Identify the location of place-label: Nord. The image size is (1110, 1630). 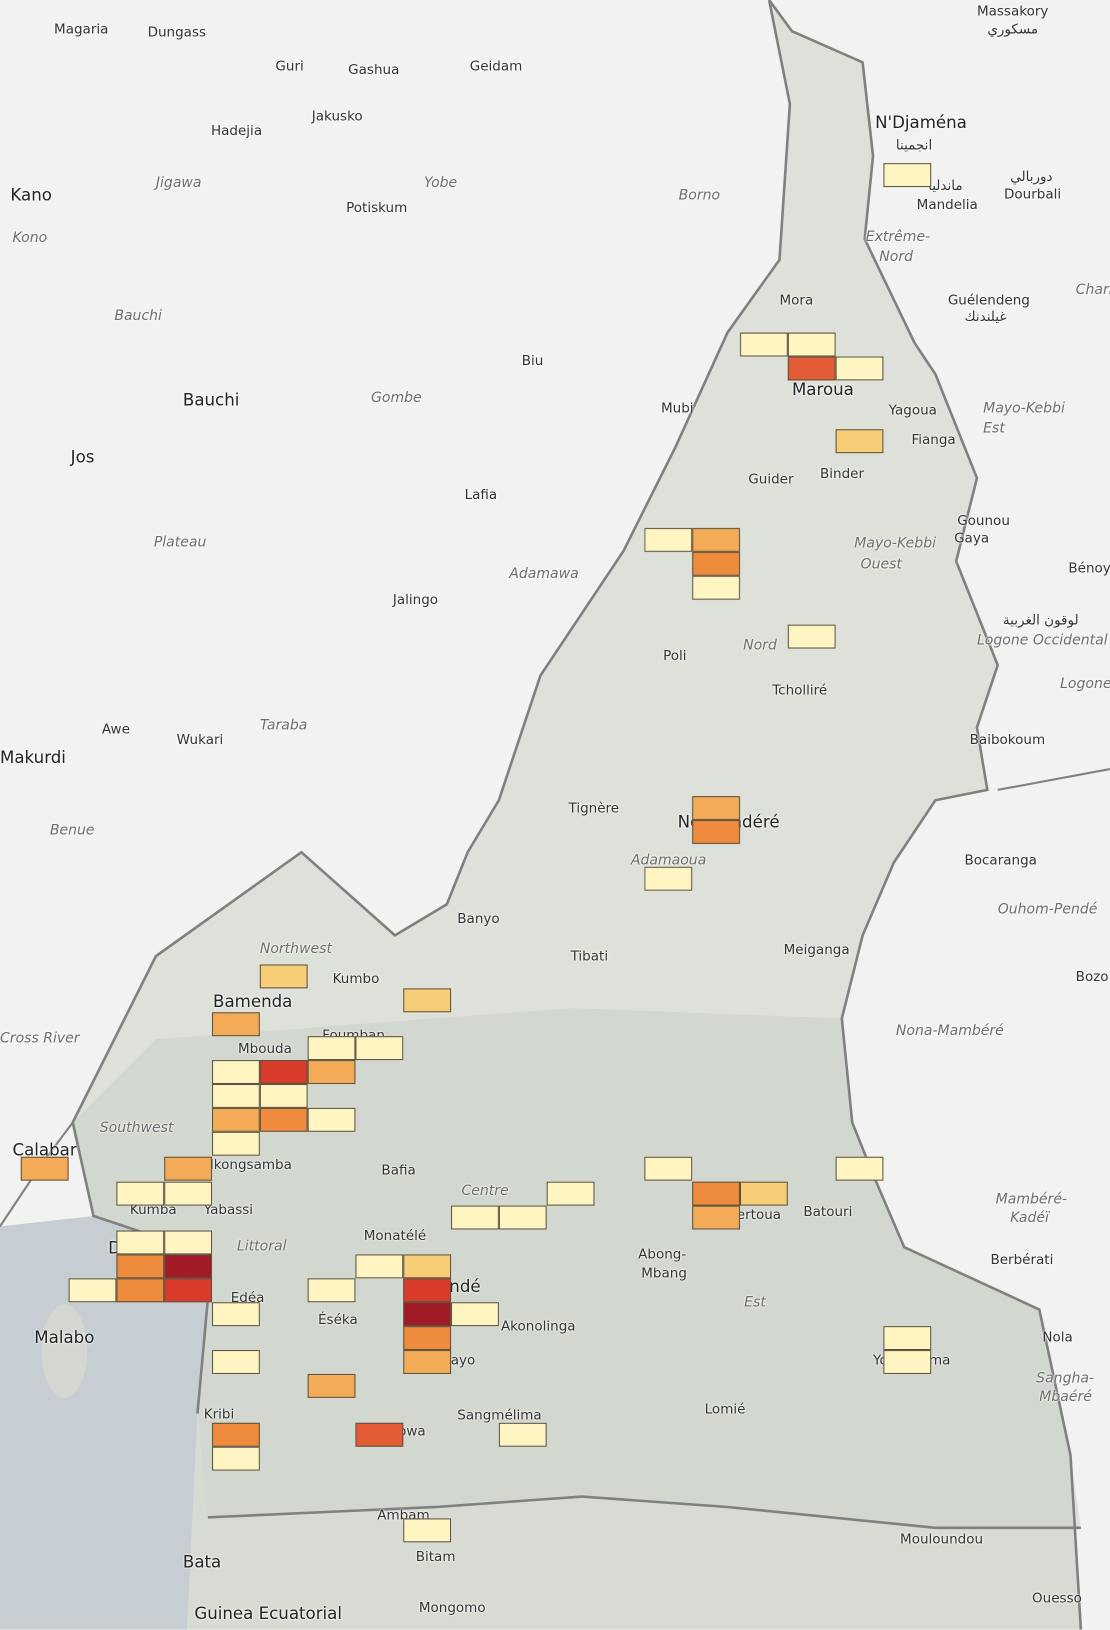
(760, 645).